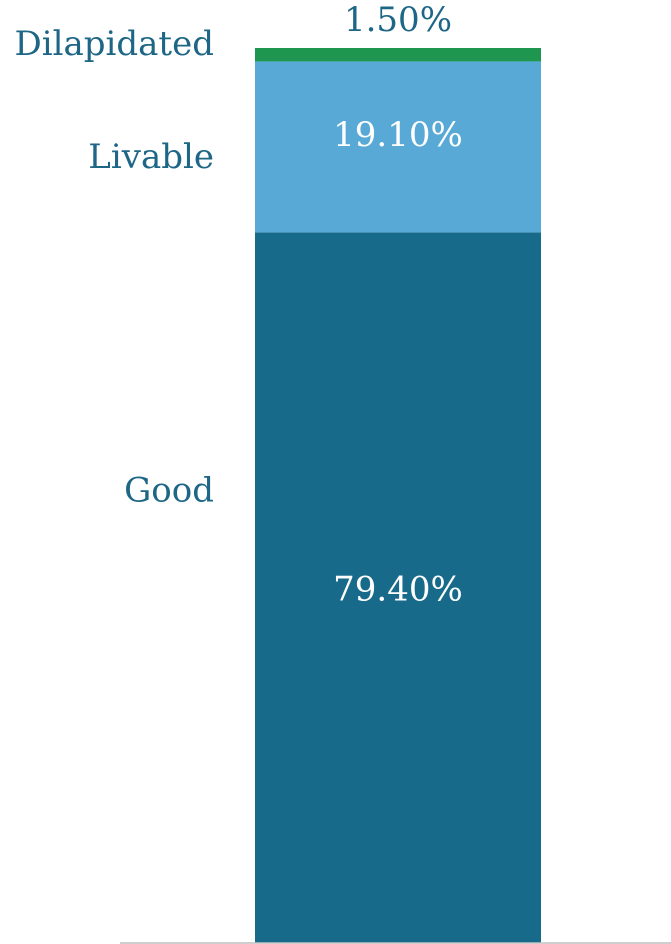 This screenshot has height=944, width=671. I want to click on value-label-good: 79.40%, so click(398, 590).